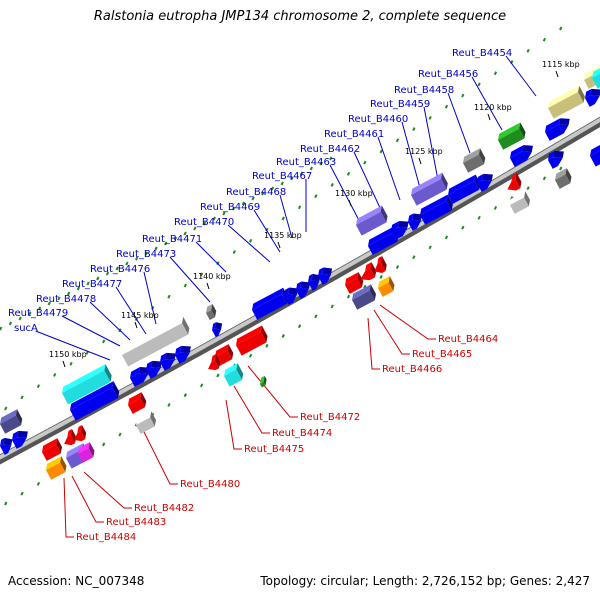 This screenshot has height=600, width=600. Describe the element at coordinates (120, 269) in the screenshot. I see `forward-gene-label: Reut_B4476` at that location.